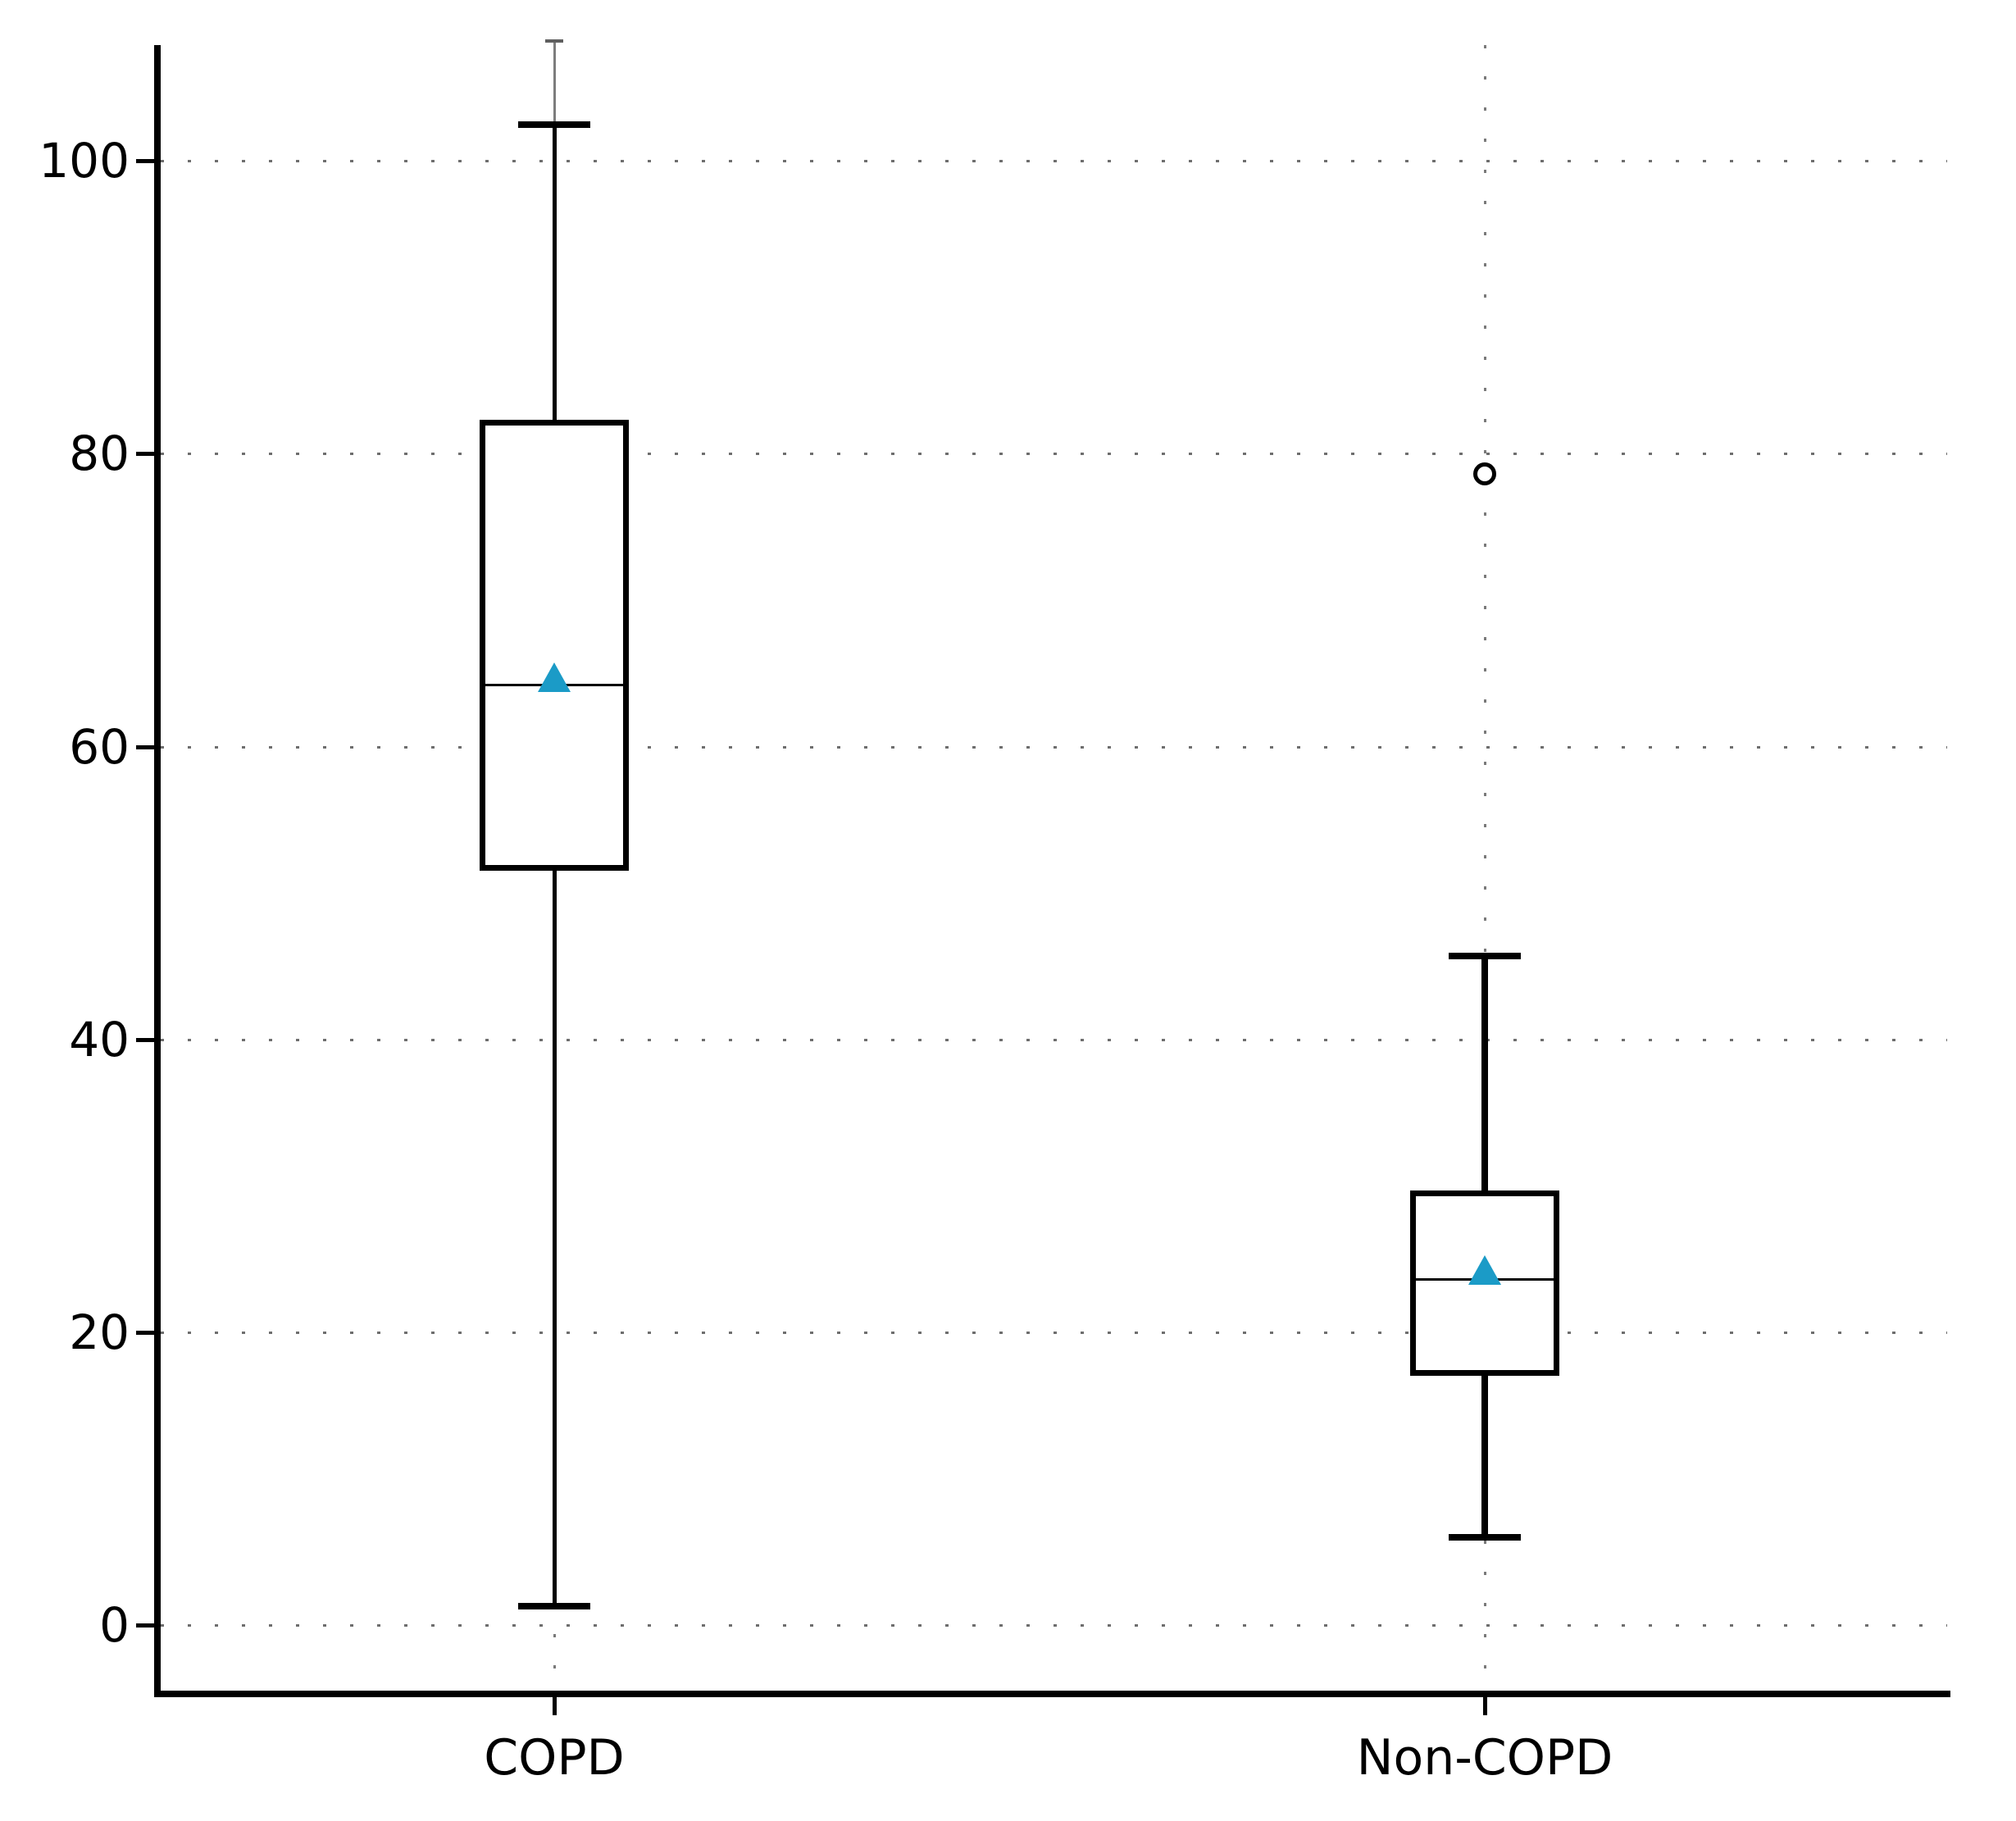  I want to click on x-axis-spine, so click(1052, 1694).